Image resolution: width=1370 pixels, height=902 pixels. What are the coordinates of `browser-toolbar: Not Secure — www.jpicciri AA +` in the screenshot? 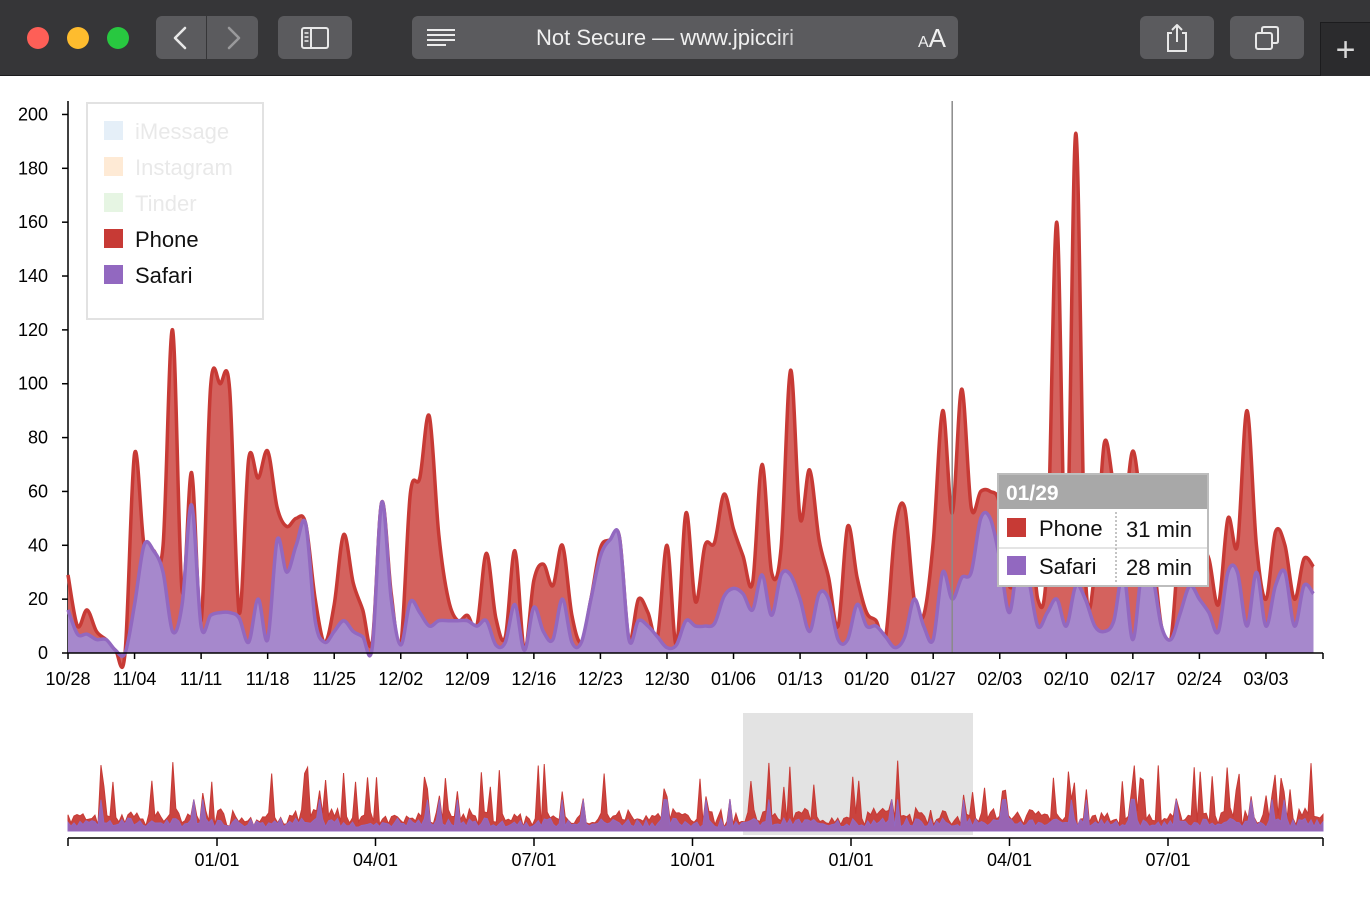 It's located at (685, 38).